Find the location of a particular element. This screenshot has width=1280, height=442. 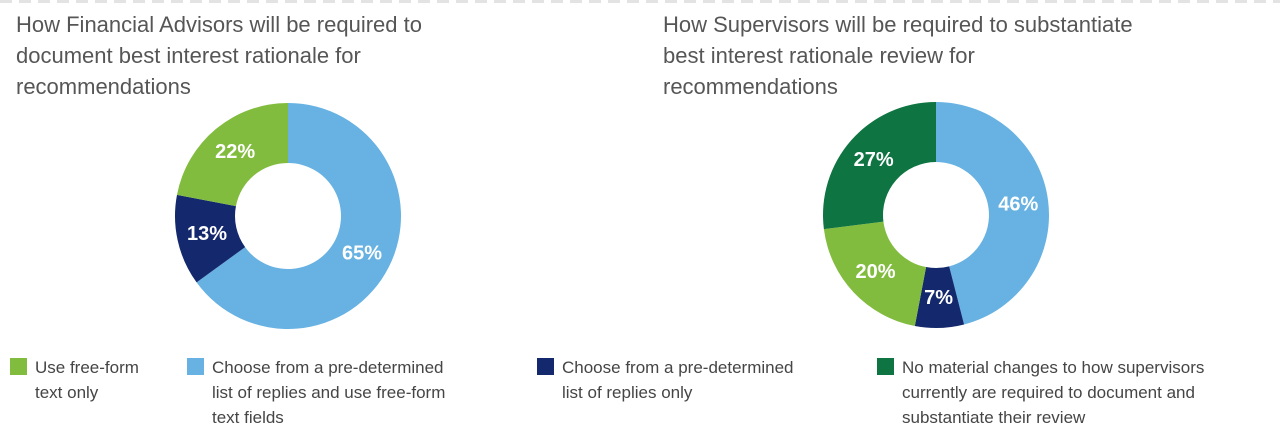

donut-svg: 65% 13% 22% is located at coordinates (287, 216).